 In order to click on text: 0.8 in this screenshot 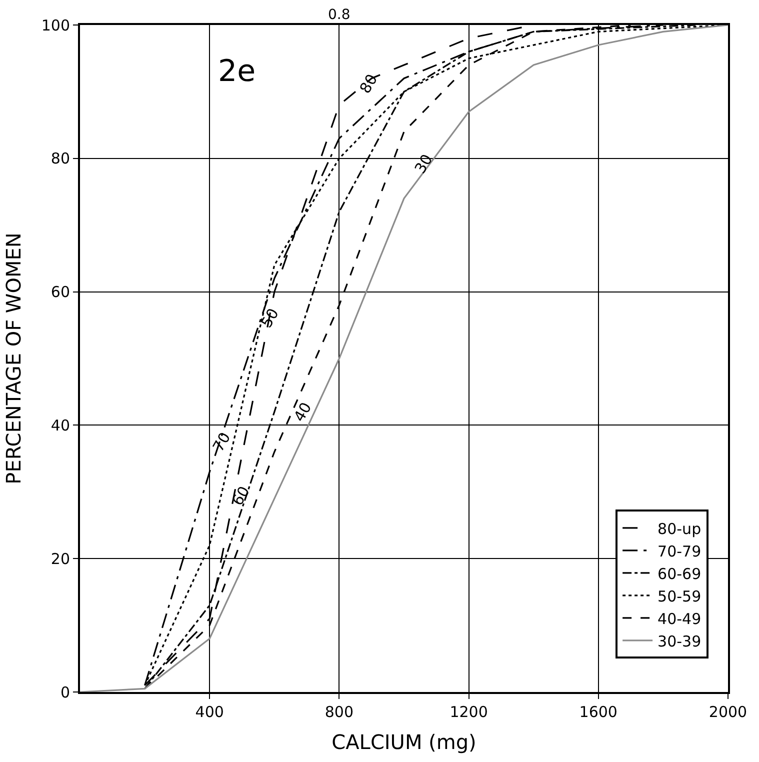, I will do `click(339, 15)`.